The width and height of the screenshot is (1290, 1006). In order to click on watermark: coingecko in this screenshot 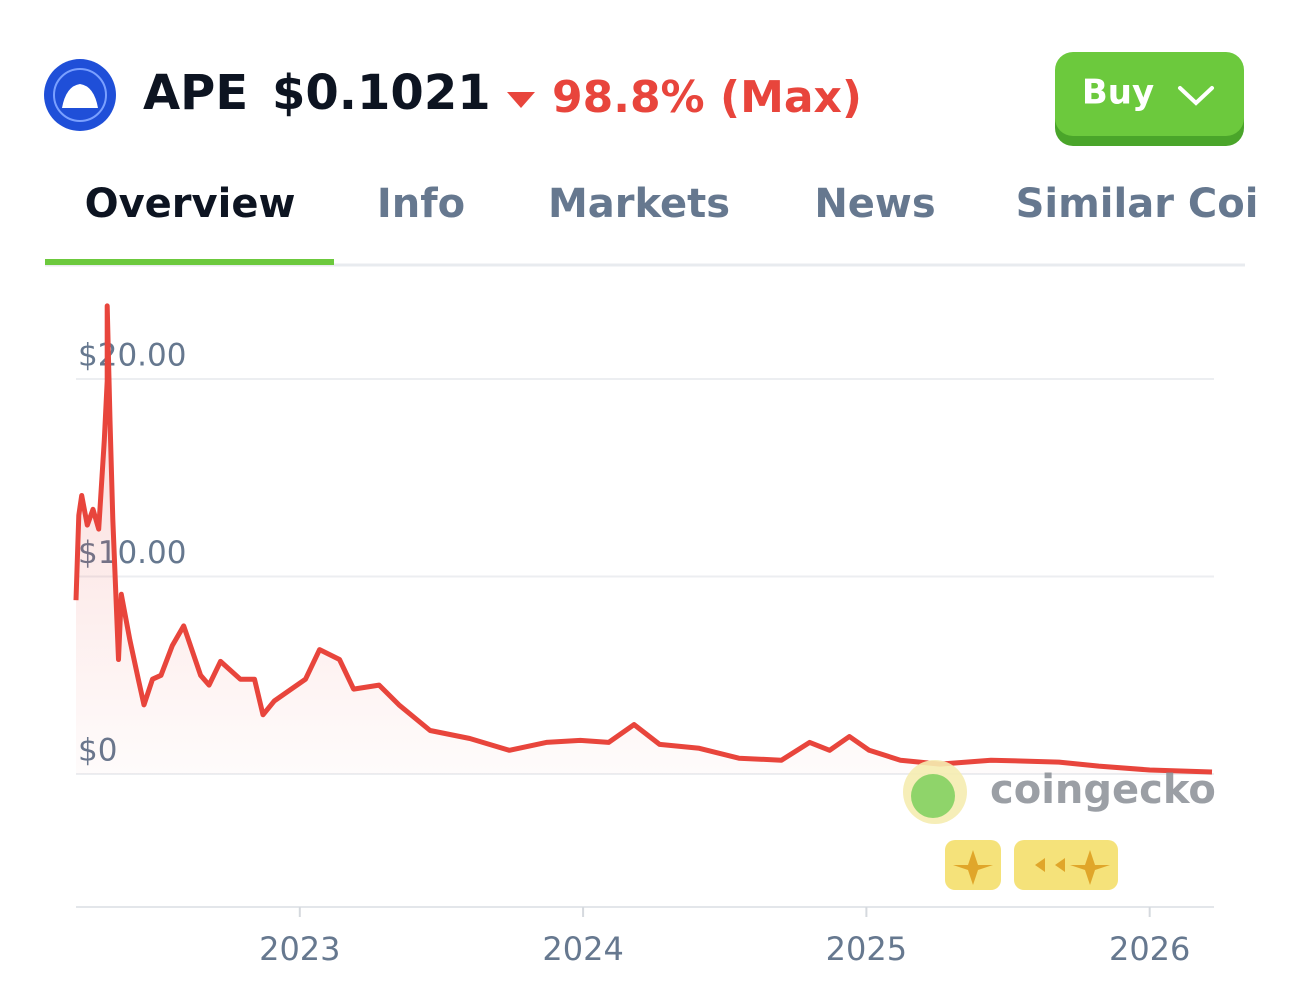, I will do `click(1103, 790)`.